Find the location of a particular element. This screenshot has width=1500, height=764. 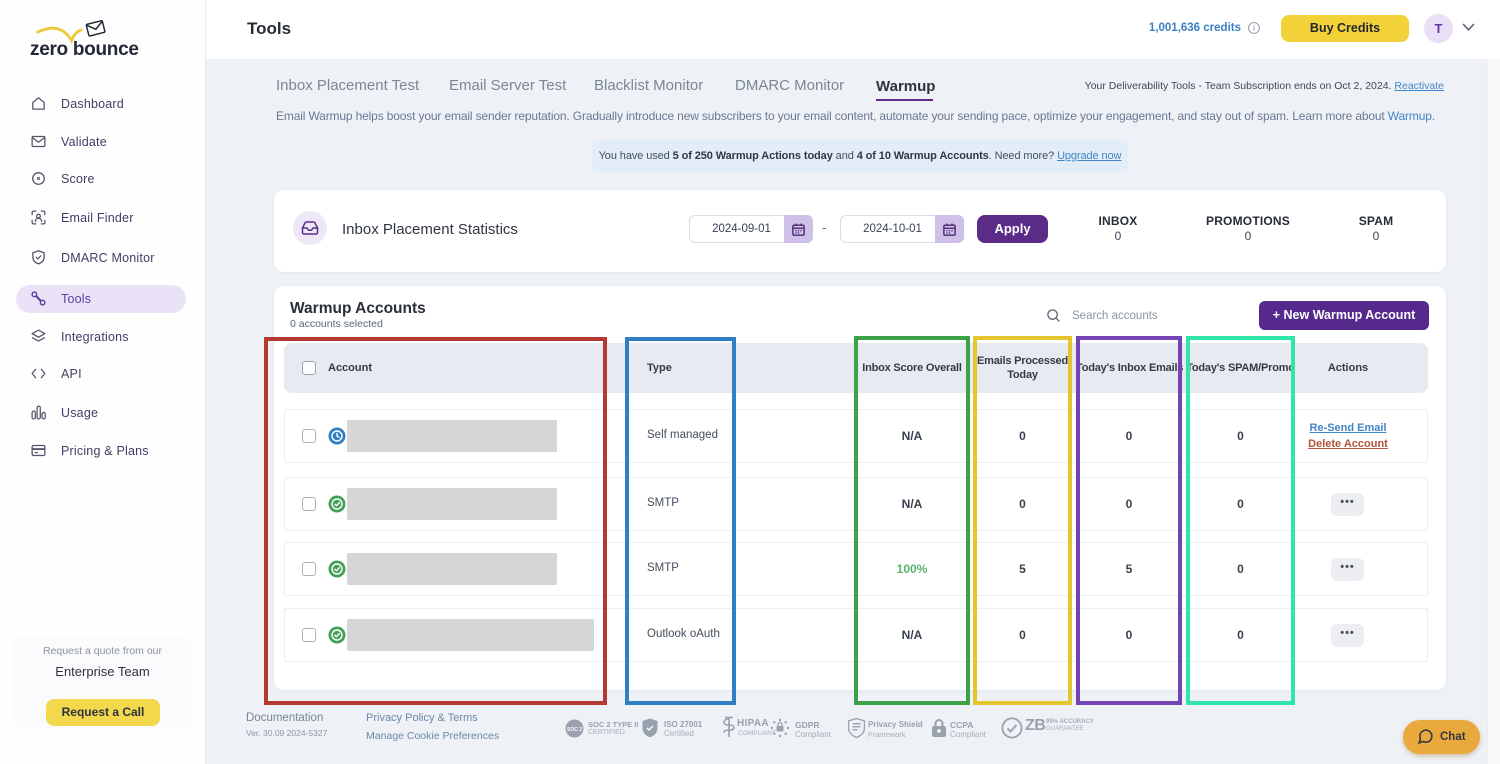

svg-text: zero bounce is located at coordinates (84, 49).